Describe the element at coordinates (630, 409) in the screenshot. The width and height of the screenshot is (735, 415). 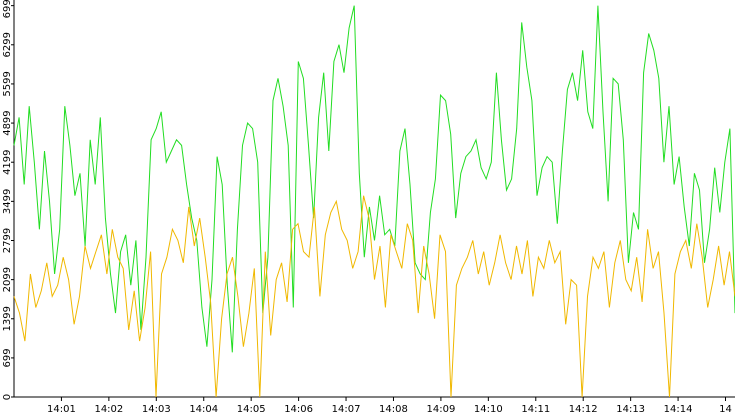
I see `x-tick-label: 14:13` at that location.